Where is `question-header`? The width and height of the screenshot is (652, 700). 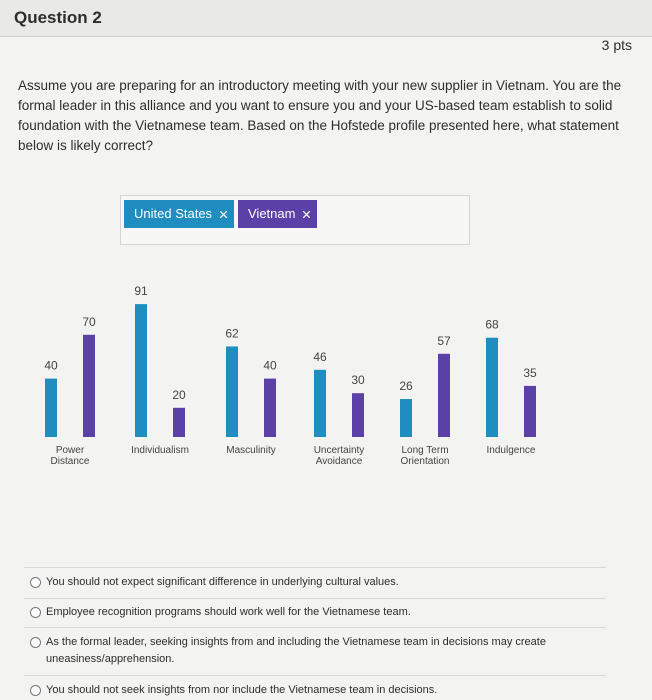
question-header is located at coordinates (326, 18).